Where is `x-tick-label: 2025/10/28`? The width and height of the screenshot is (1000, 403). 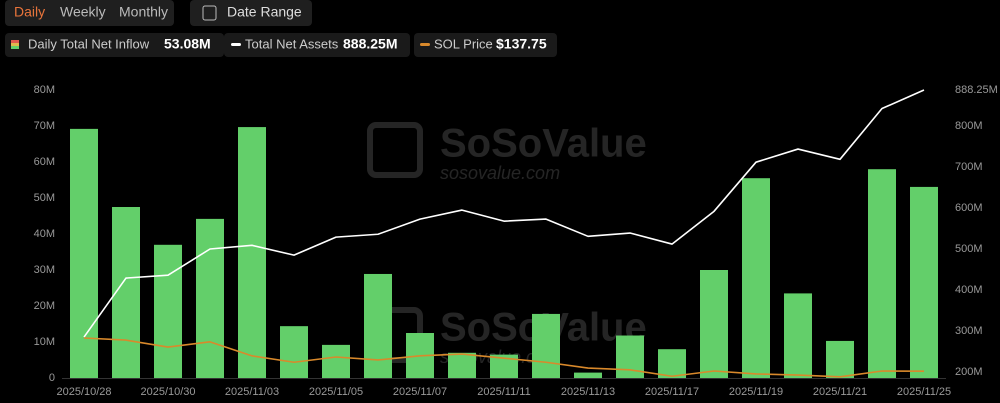
x-tick-label: 2025/10/28 is located at coordinates (83, 392).